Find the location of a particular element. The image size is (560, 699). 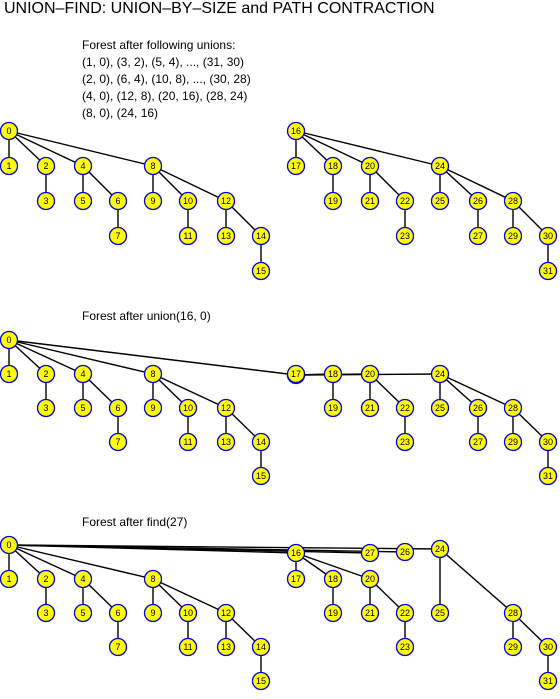

node-label: 25 is located at coordinates (440, 408).